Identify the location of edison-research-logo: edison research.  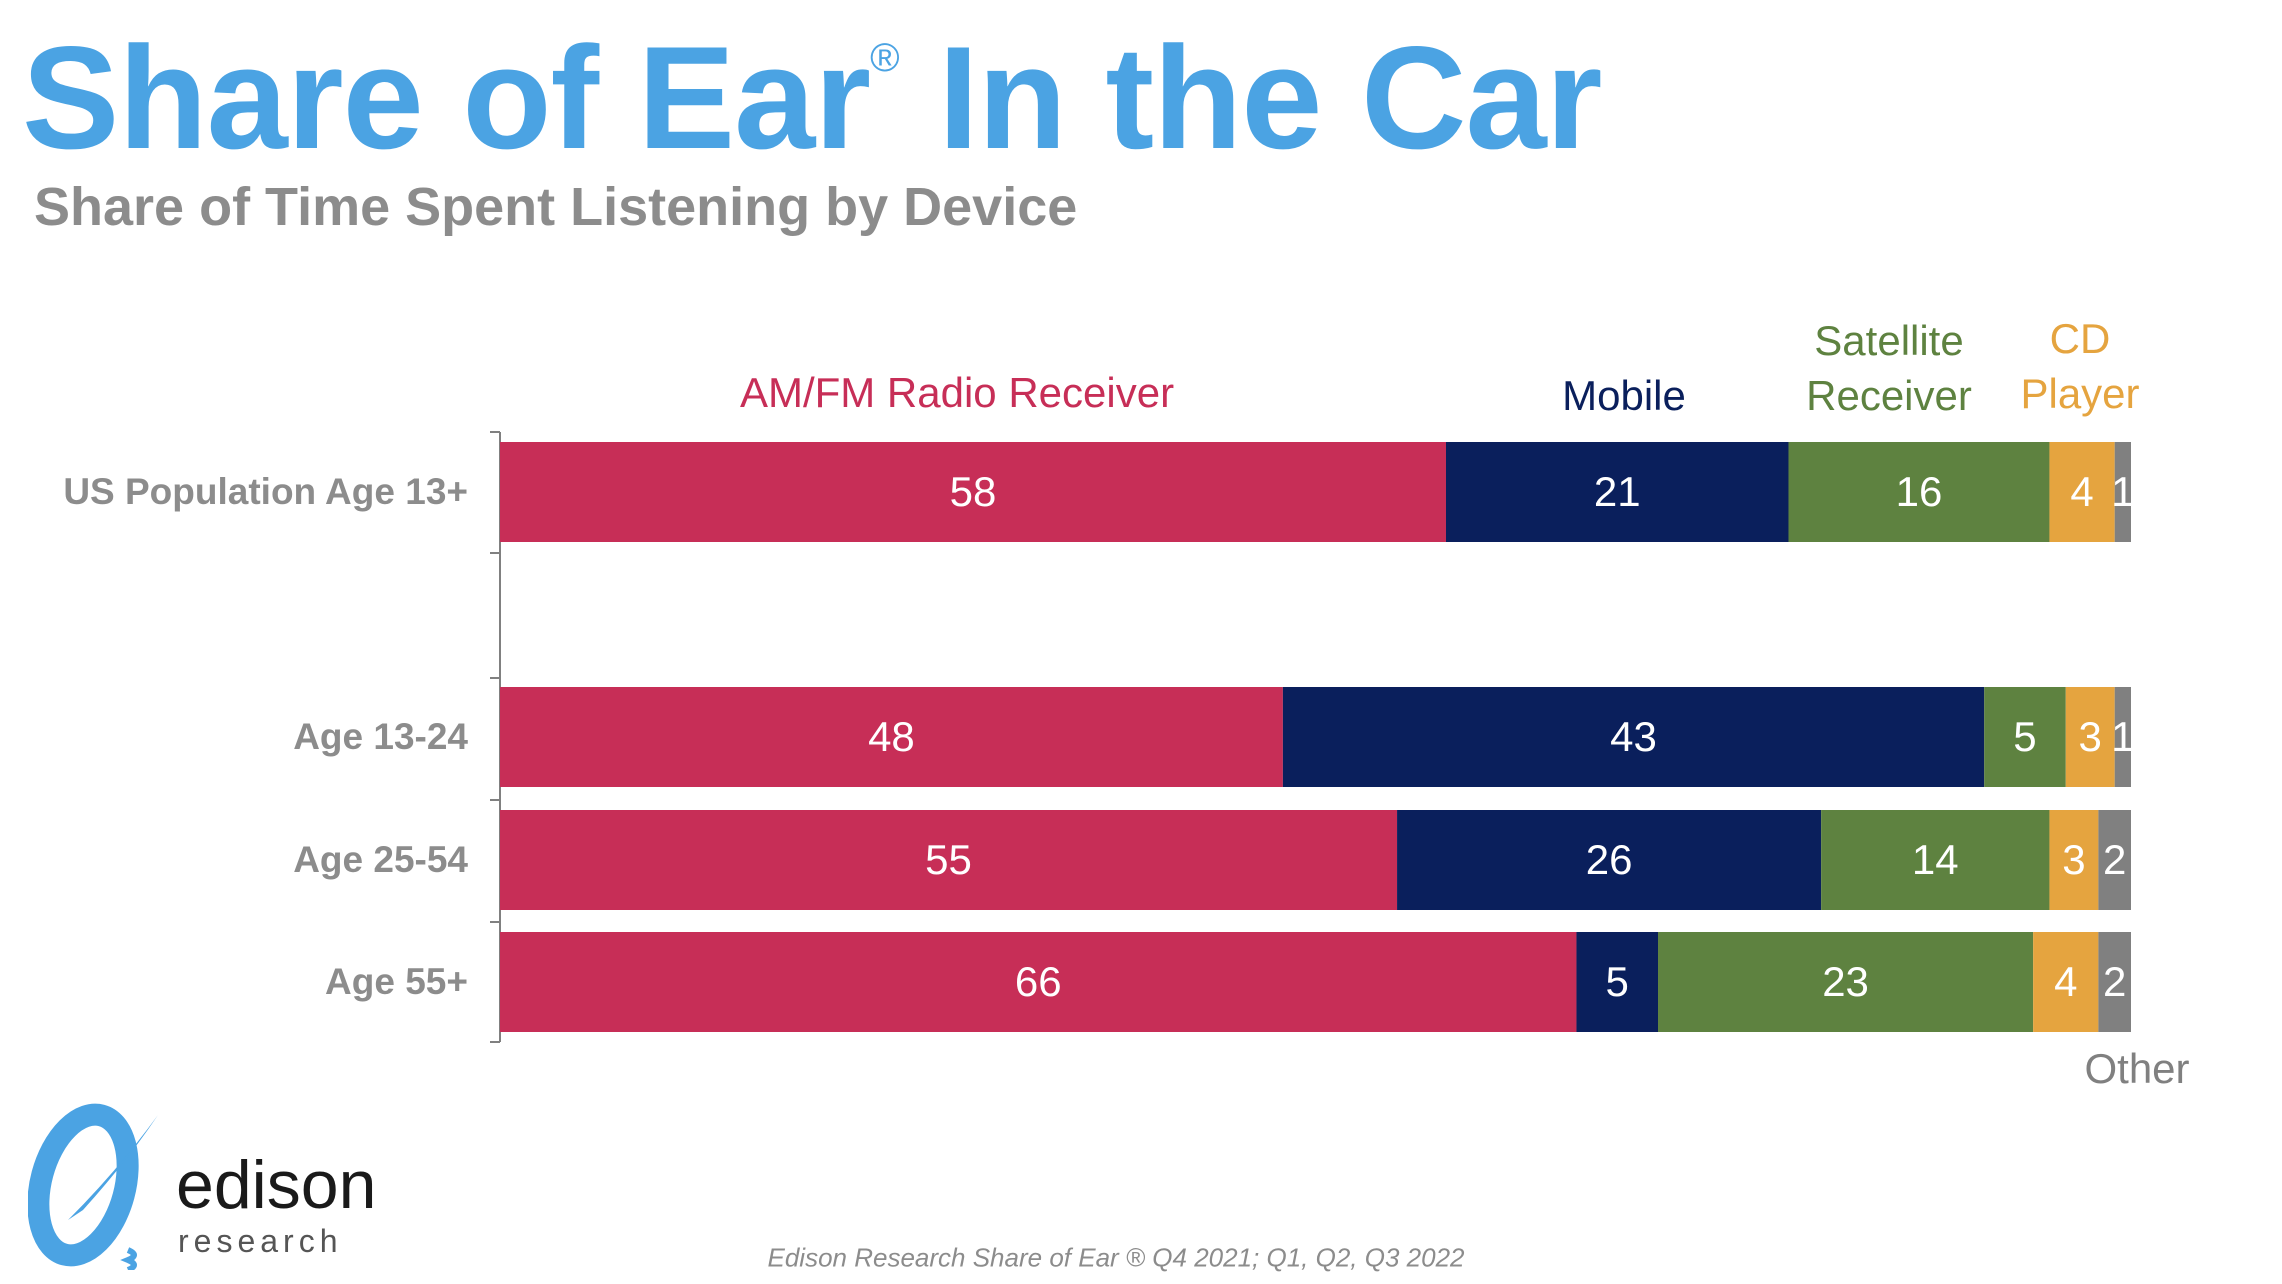
(202, 1186).